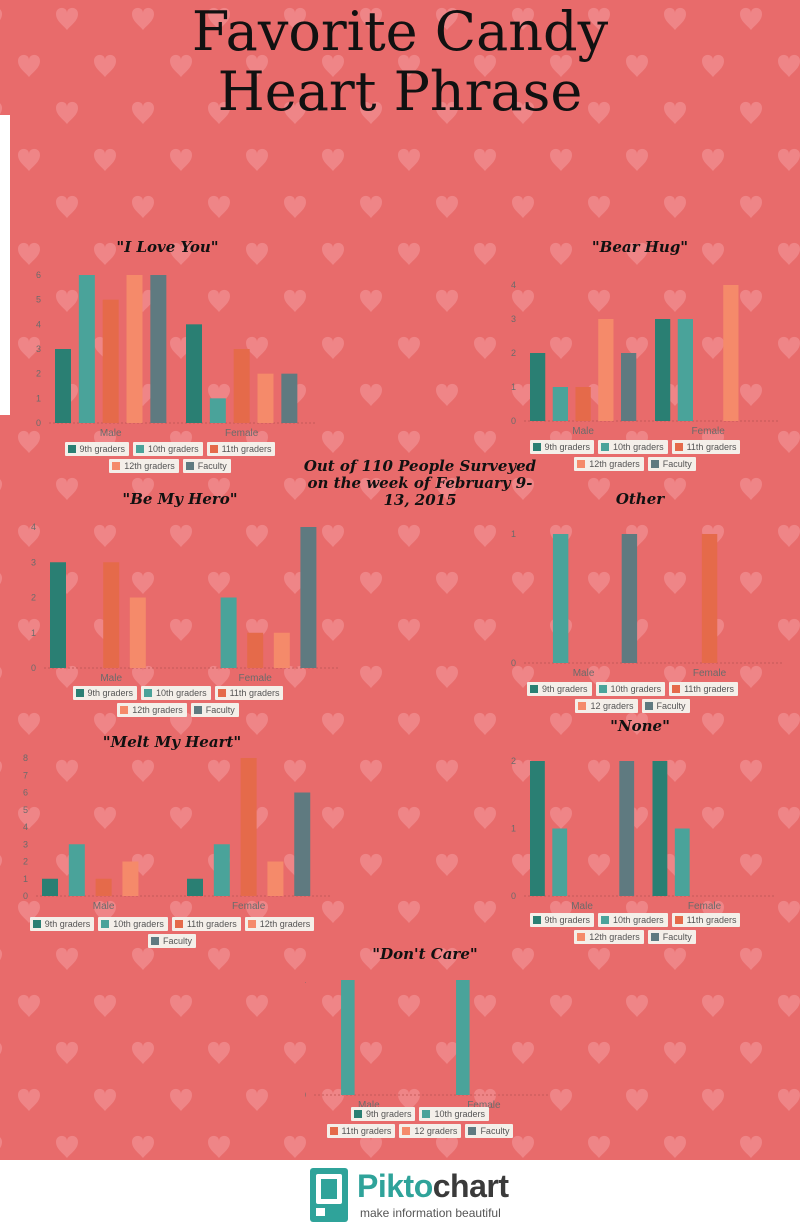 This screenshot has width=800, height=1231. I want to click on y-tick-label: 2, so click(38, 374).